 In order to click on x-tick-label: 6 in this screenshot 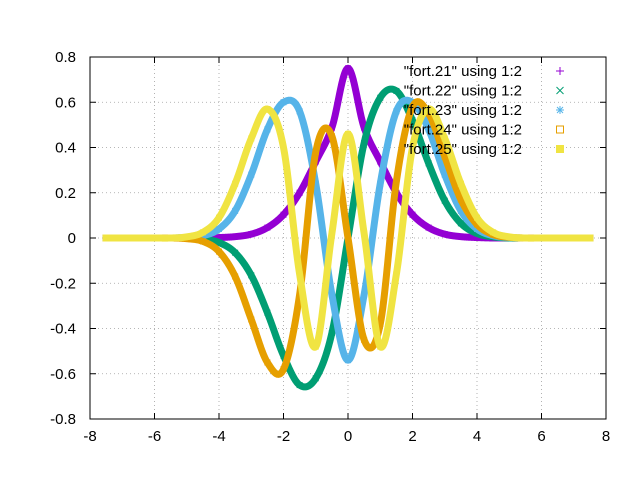, I will do `click(541, 436)`.